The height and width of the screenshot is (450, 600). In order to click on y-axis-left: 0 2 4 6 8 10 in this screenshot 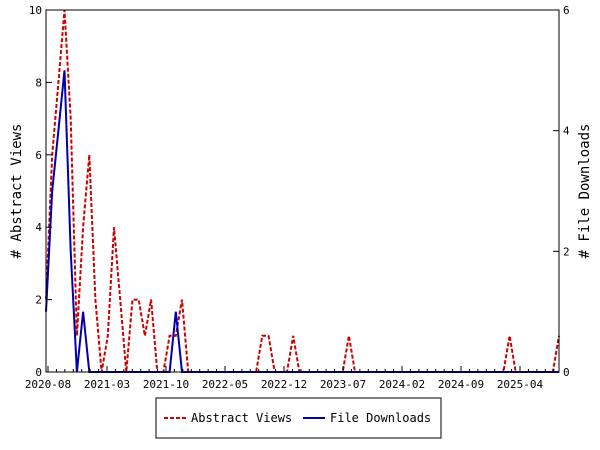, I will do `click(40, 191)`.